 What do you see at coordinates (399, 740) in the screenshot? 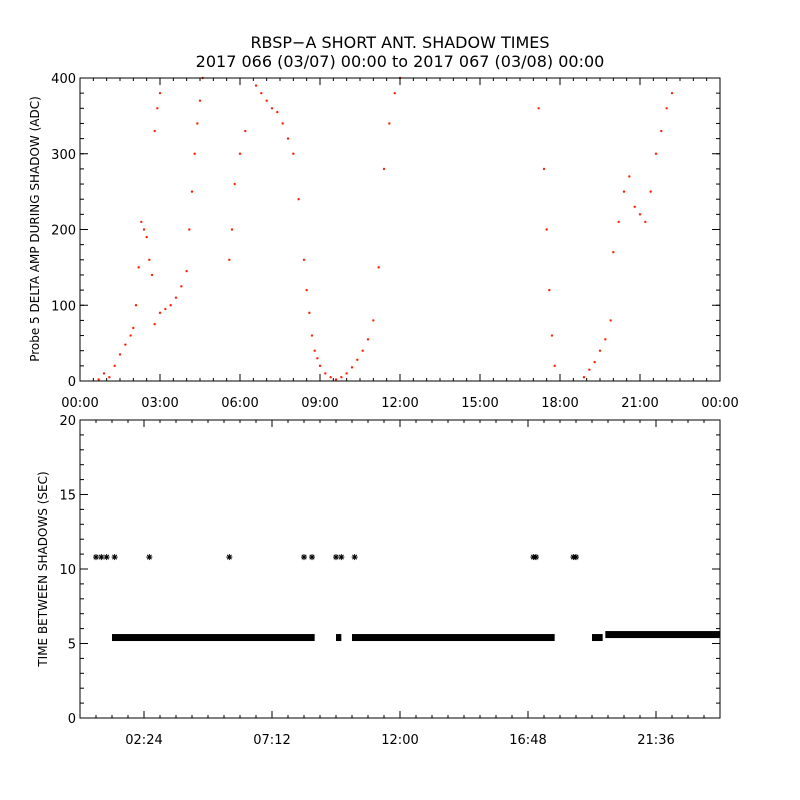
I see `bottom-x-tick-label: 12:00` at bounding box center [399, 740].